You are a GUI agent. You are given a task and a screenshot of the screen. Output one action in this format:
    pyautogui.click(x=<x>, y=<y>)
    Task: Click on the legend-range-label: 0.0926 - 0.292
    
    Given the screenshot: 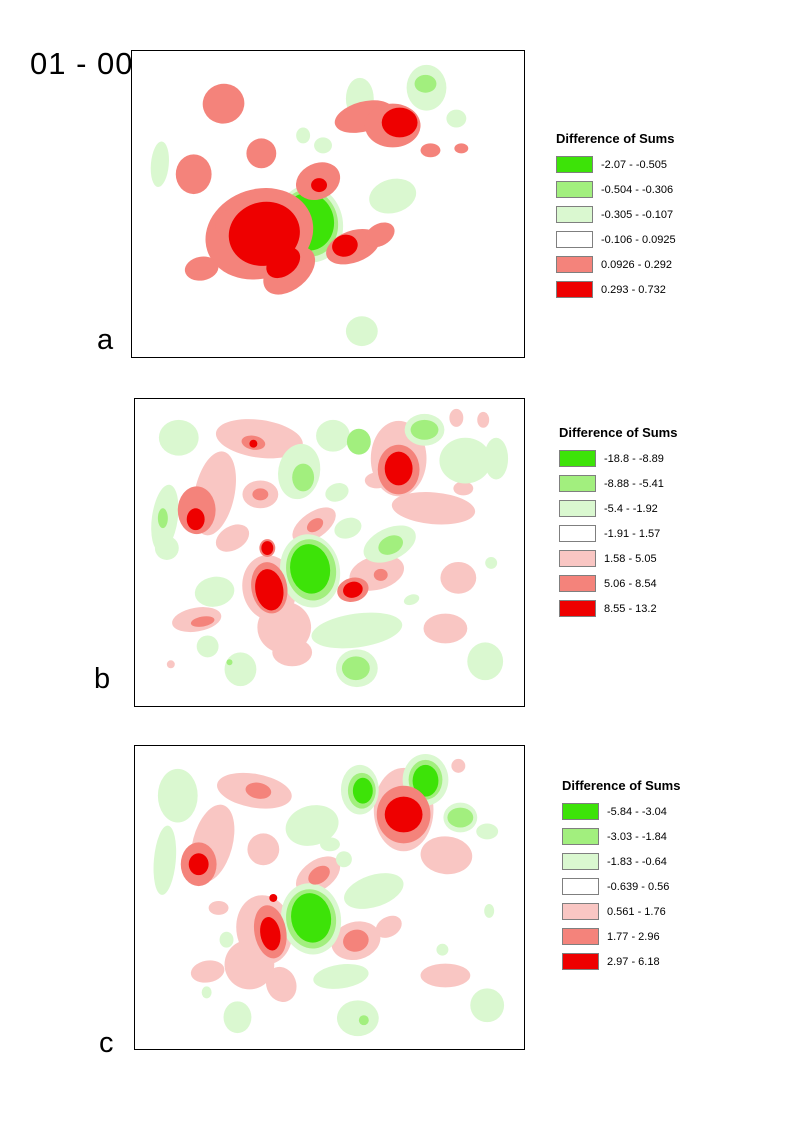 What is the action you would take?
    pyautogui.click(x=636, y=264)
    